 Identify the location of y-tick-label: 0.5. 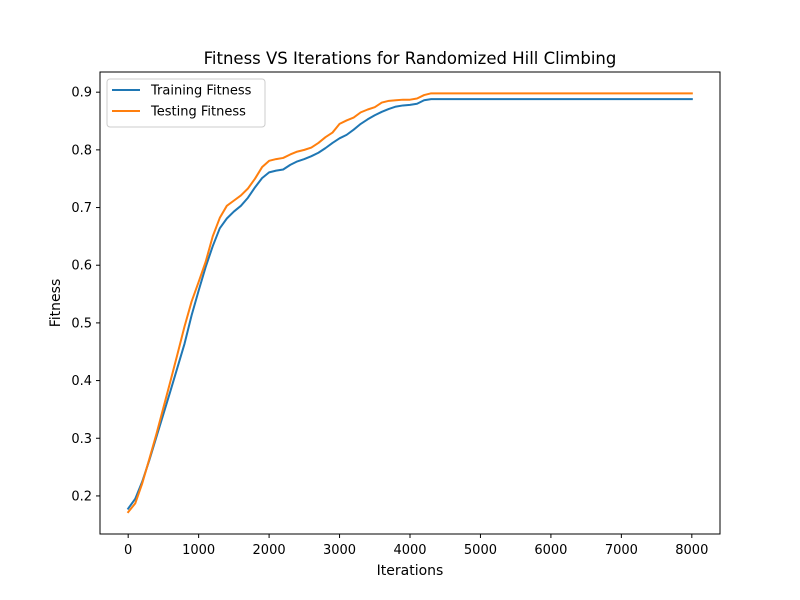
(81, 323).